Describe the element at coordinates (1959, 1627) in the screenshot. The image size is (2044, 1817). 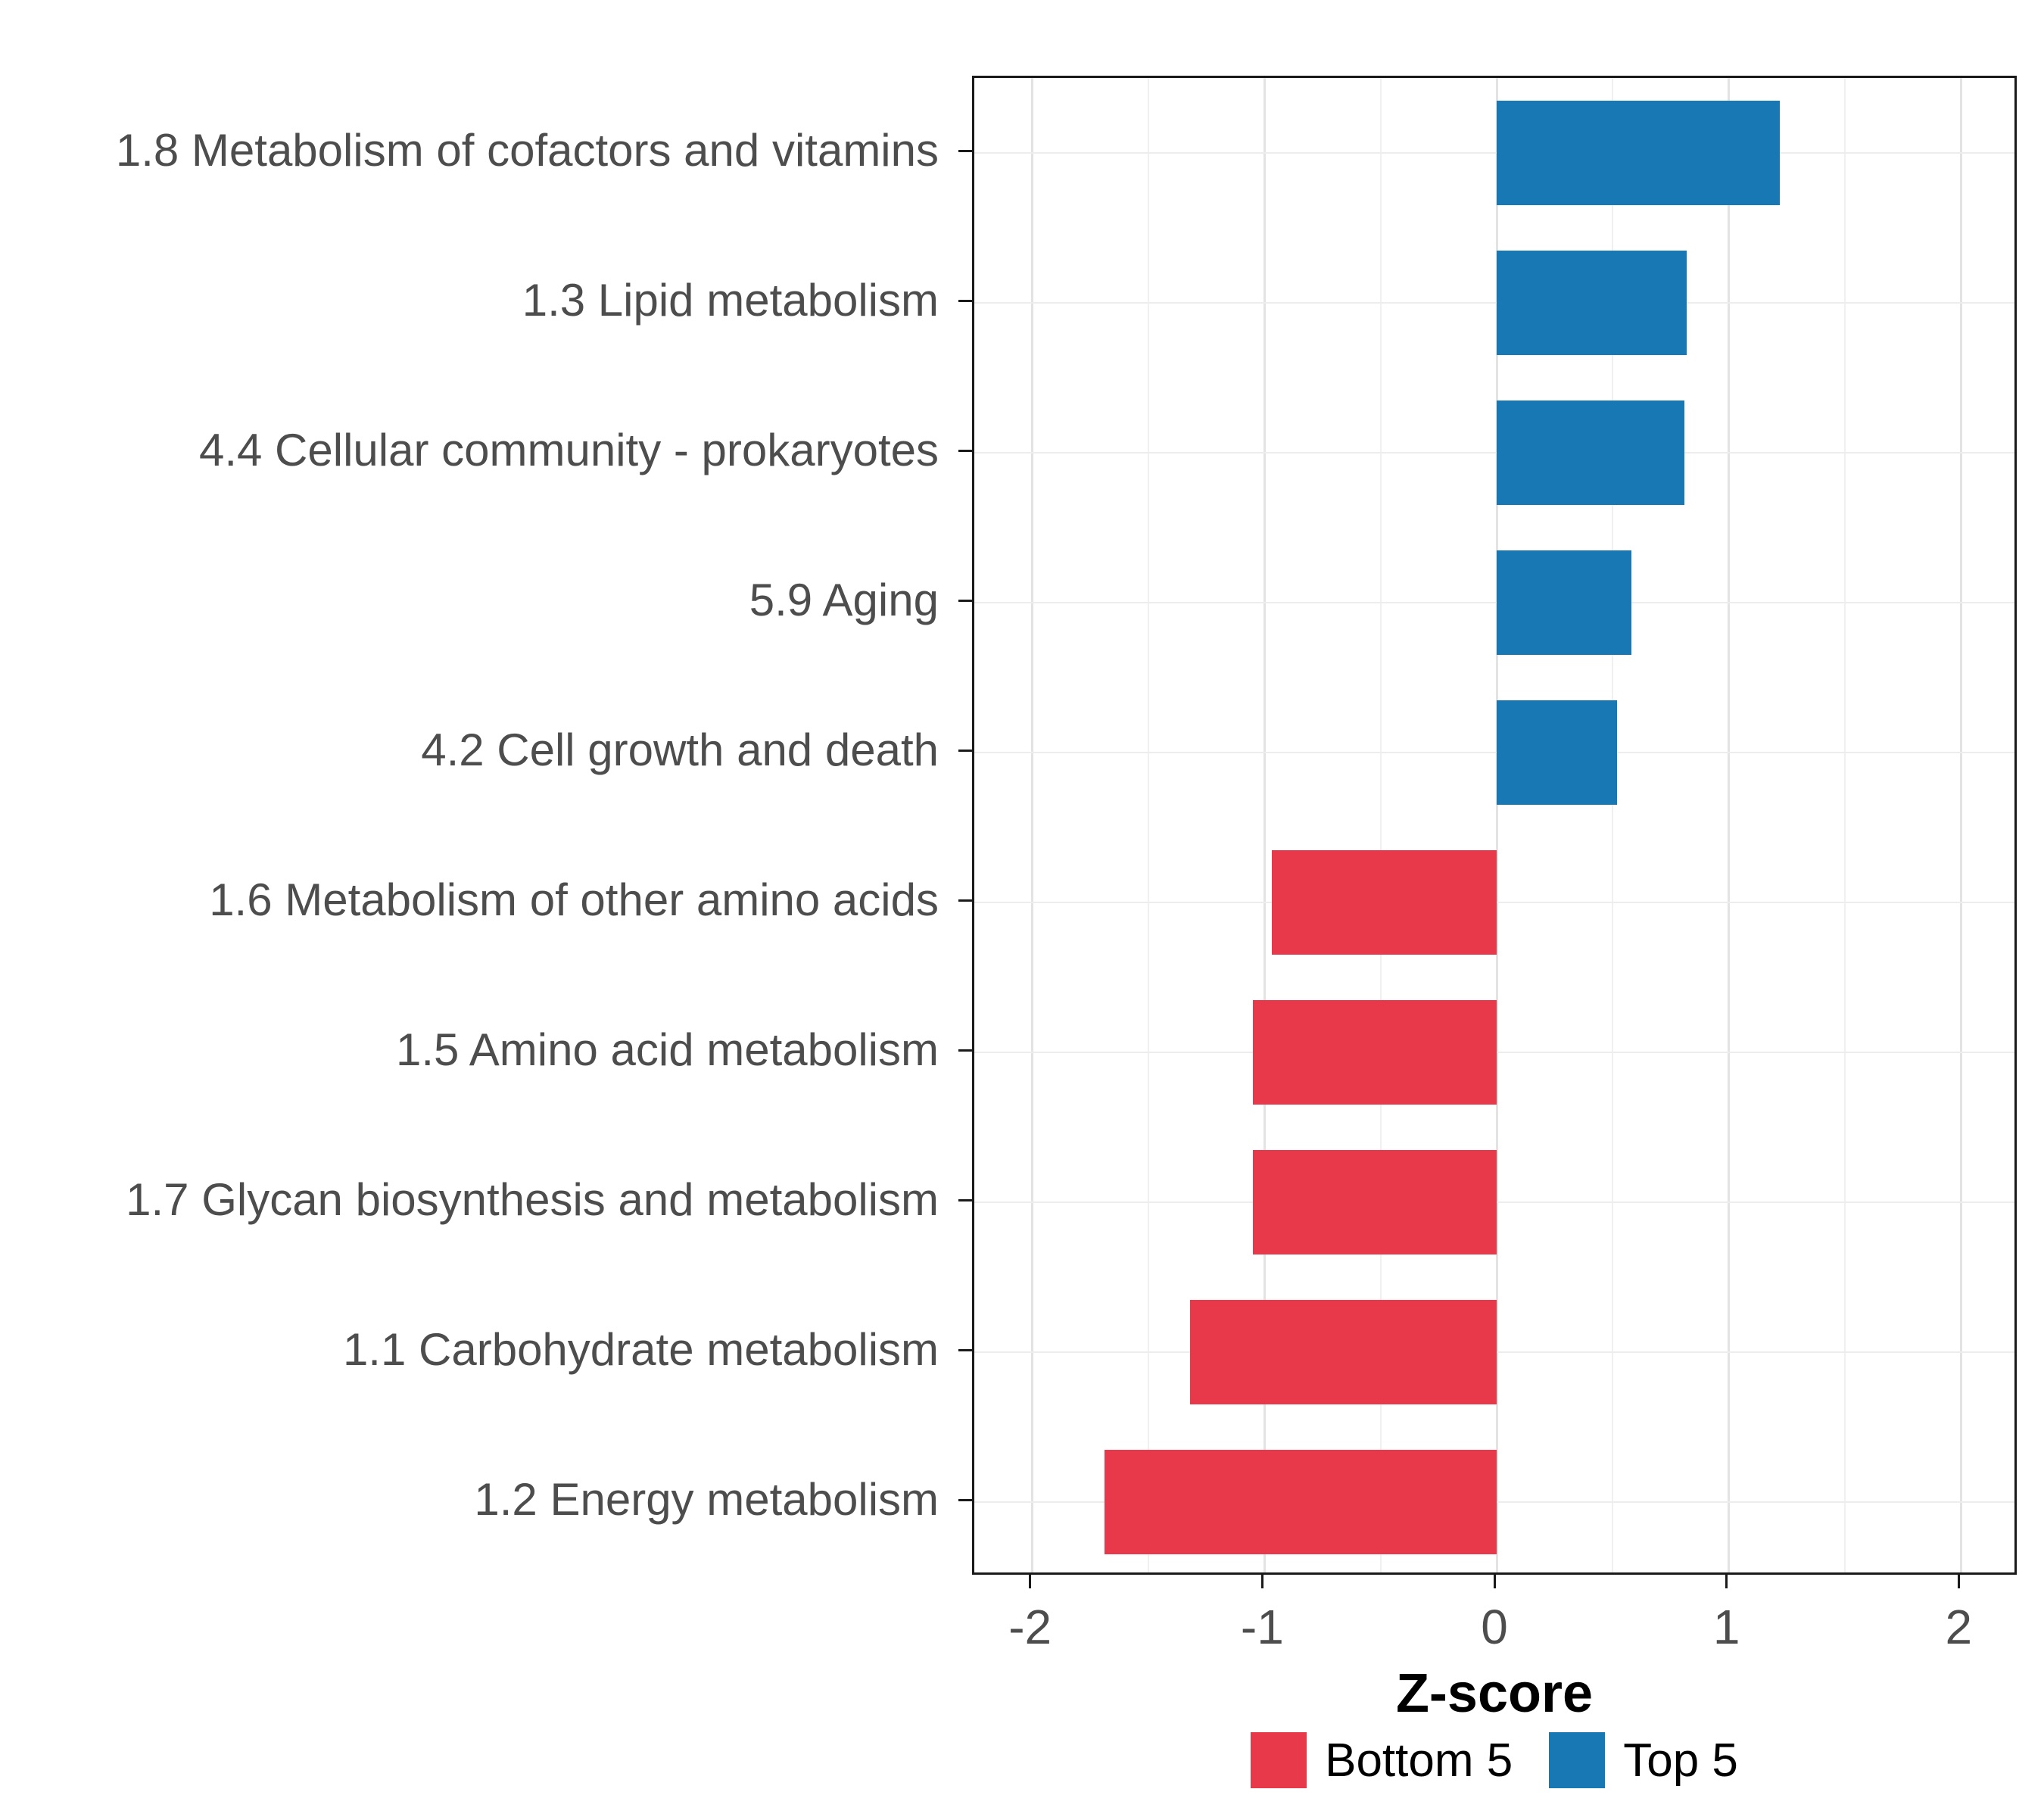
I see `x-tick-label: 2` at that location.